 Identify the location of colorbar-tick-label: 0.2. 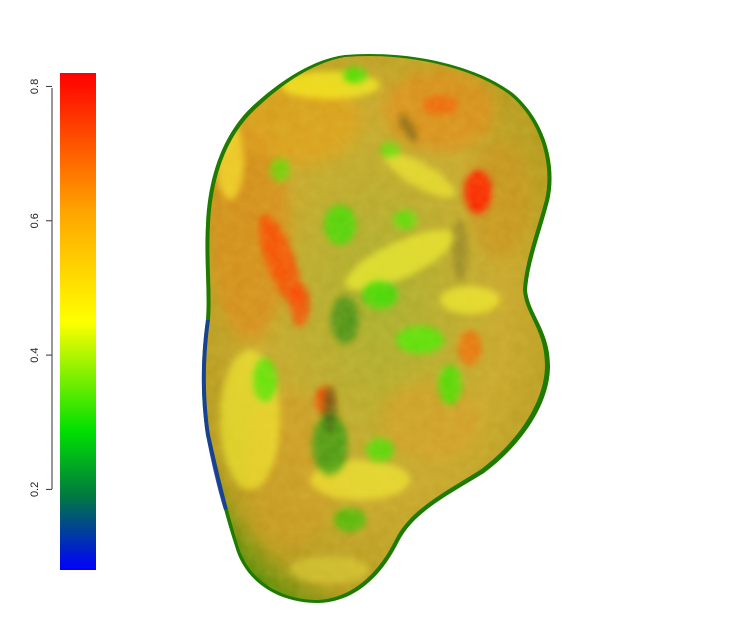
(35, 489).